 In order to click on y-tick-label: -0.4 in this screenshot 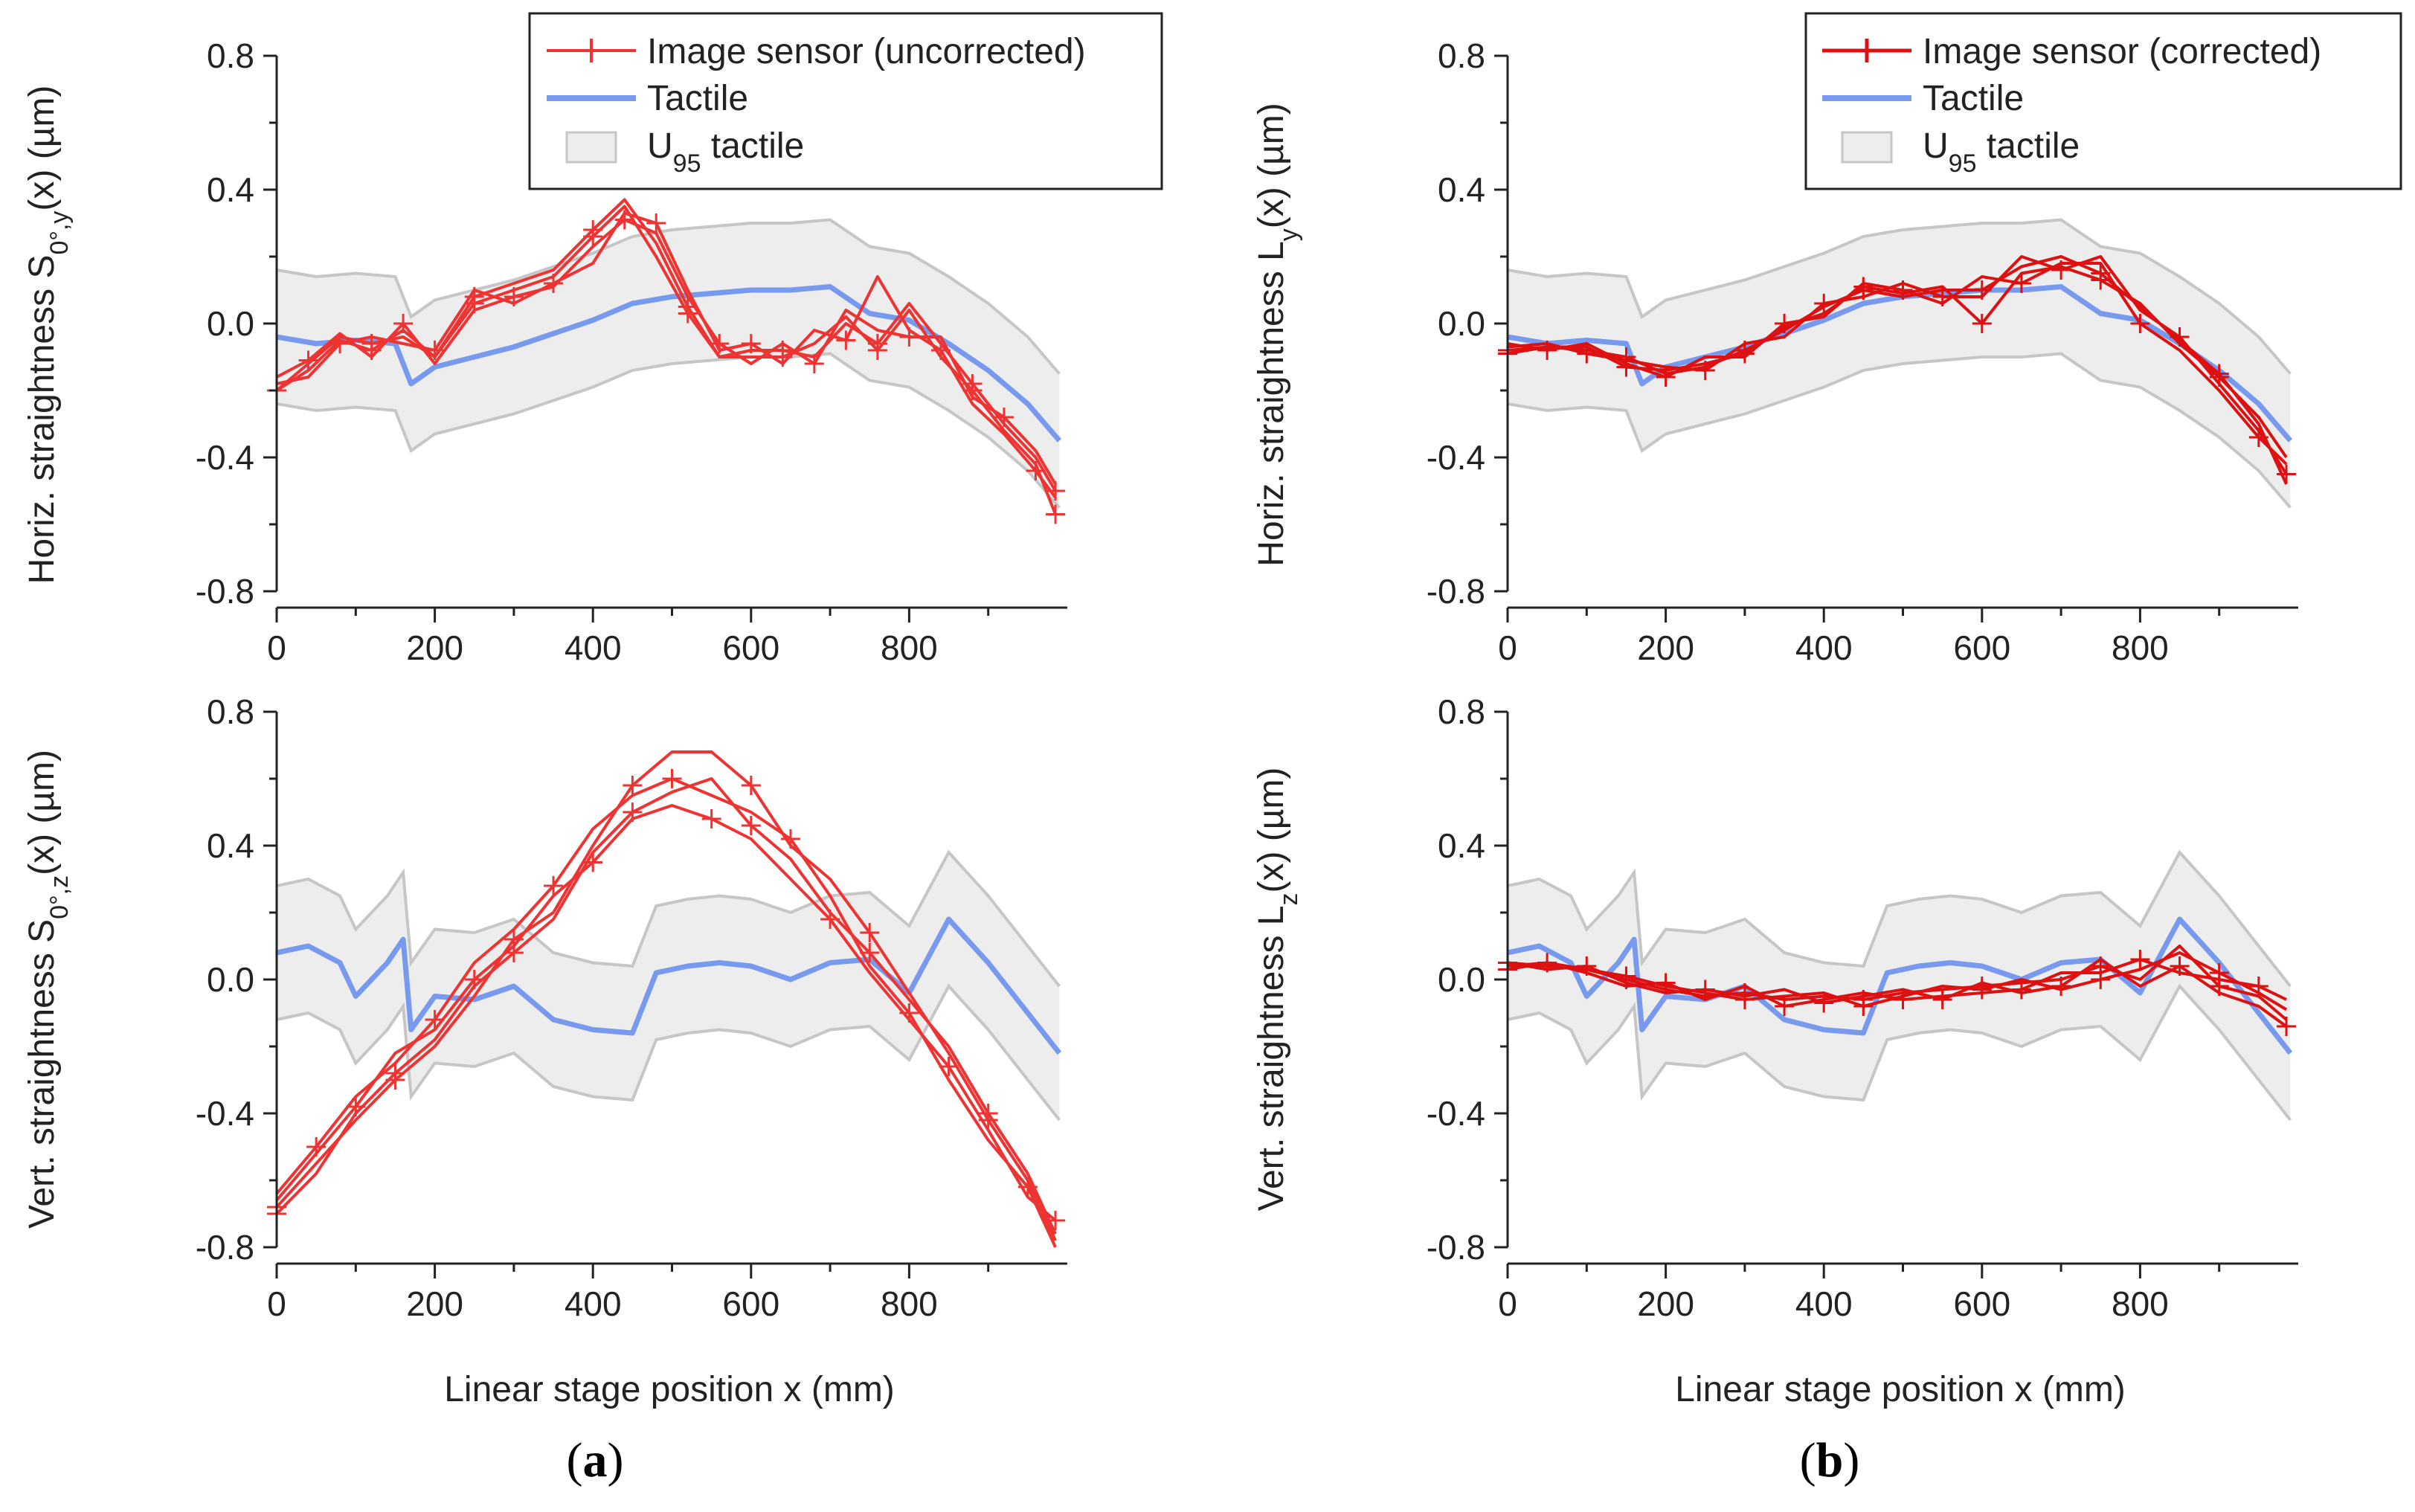, I will do `click(225, 1113)`.